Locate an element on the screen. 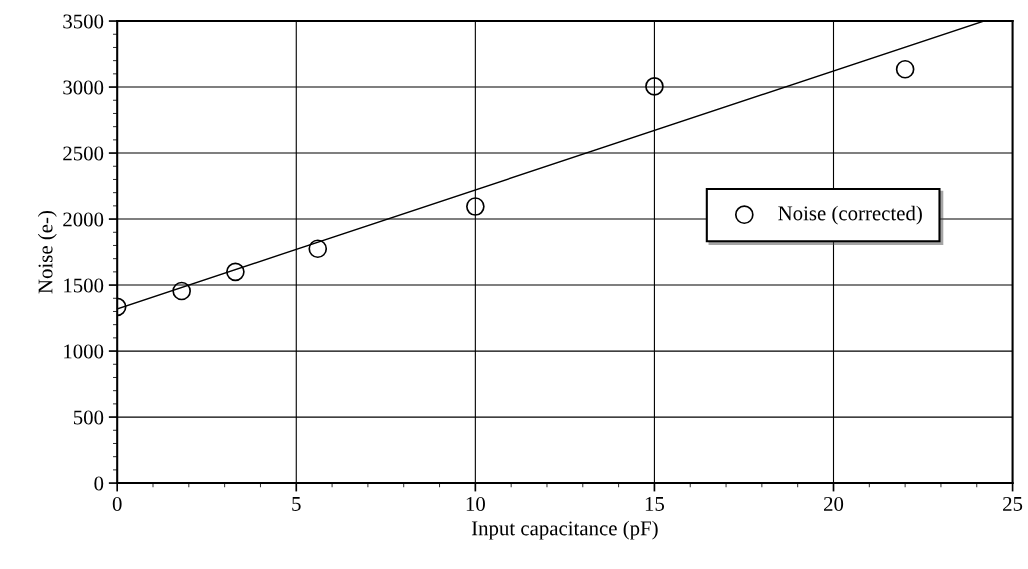  y-tick-label: 500 is located at coordinates (88, 417).